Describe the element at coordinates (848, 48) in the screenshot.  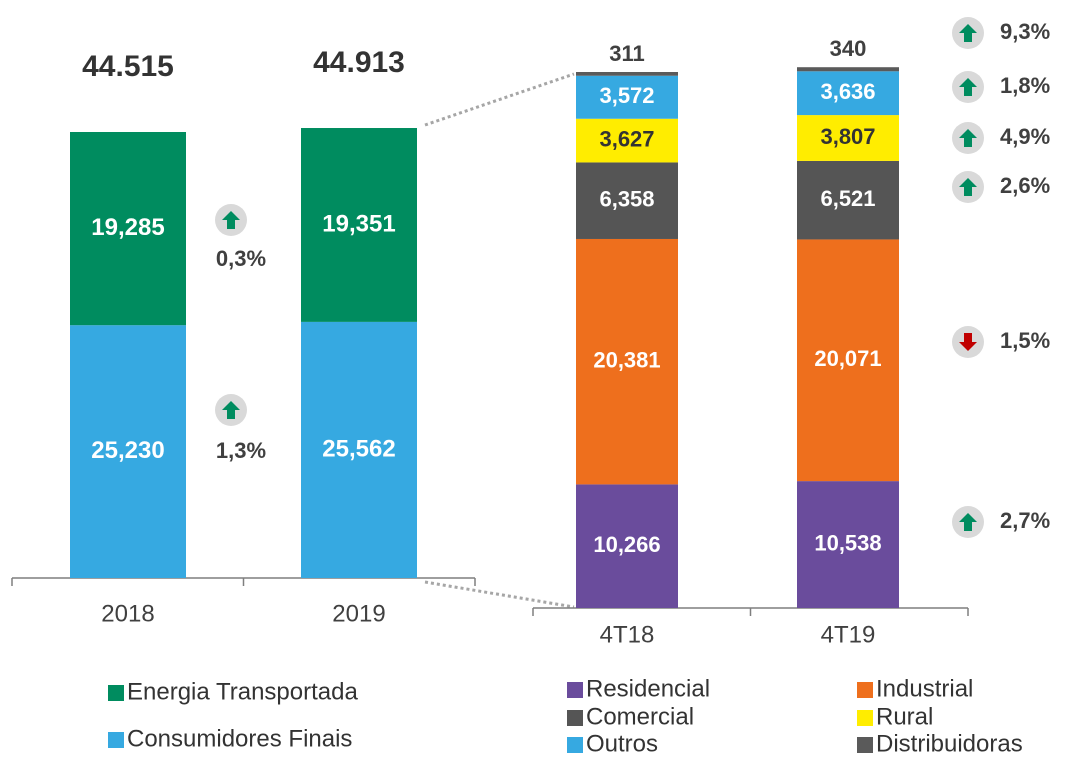
I see `value-label: 340` at that location.